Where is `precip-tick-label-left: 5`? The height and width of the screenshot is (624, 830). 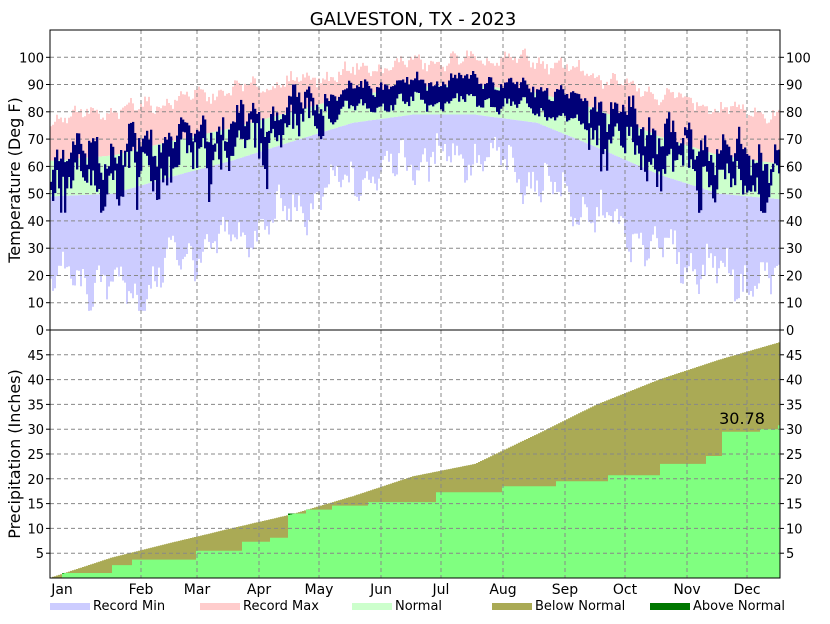
precip-tick-label-left: 5 is located at coordinates (40, 554).